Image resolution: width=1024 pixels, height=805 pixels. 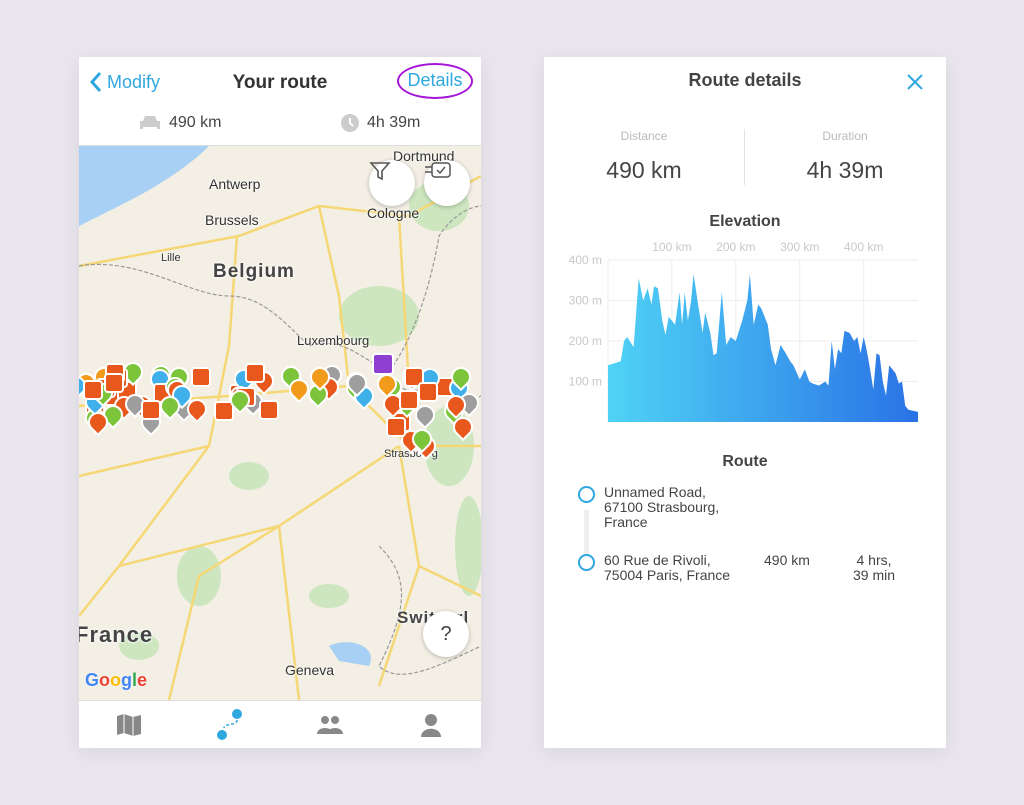 I want to click on profile-icon, so click(x=430, y=725).